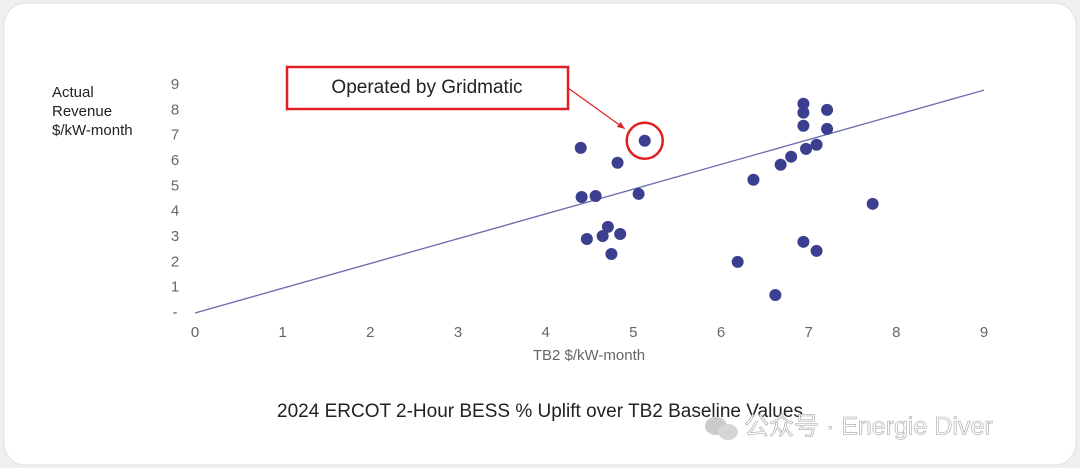  What do you see at coordinates (175, 287) in the screenshot?
I see `y-tick-label: 1` at bounding box center [175, 287].